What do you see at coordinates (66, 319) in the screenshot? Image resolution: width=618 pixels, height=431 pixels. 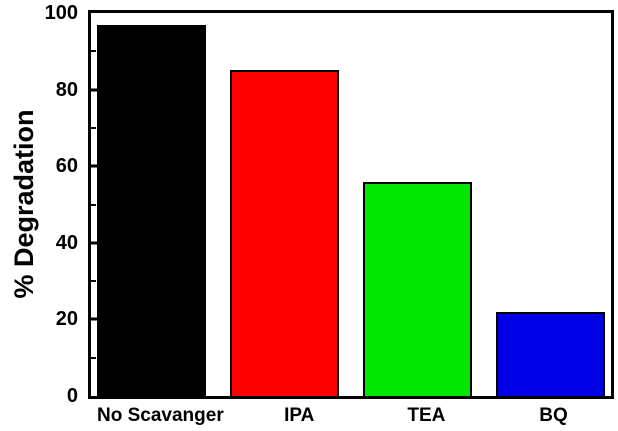 I see `y-tick-label: 20` at bounding box center [66, 319].